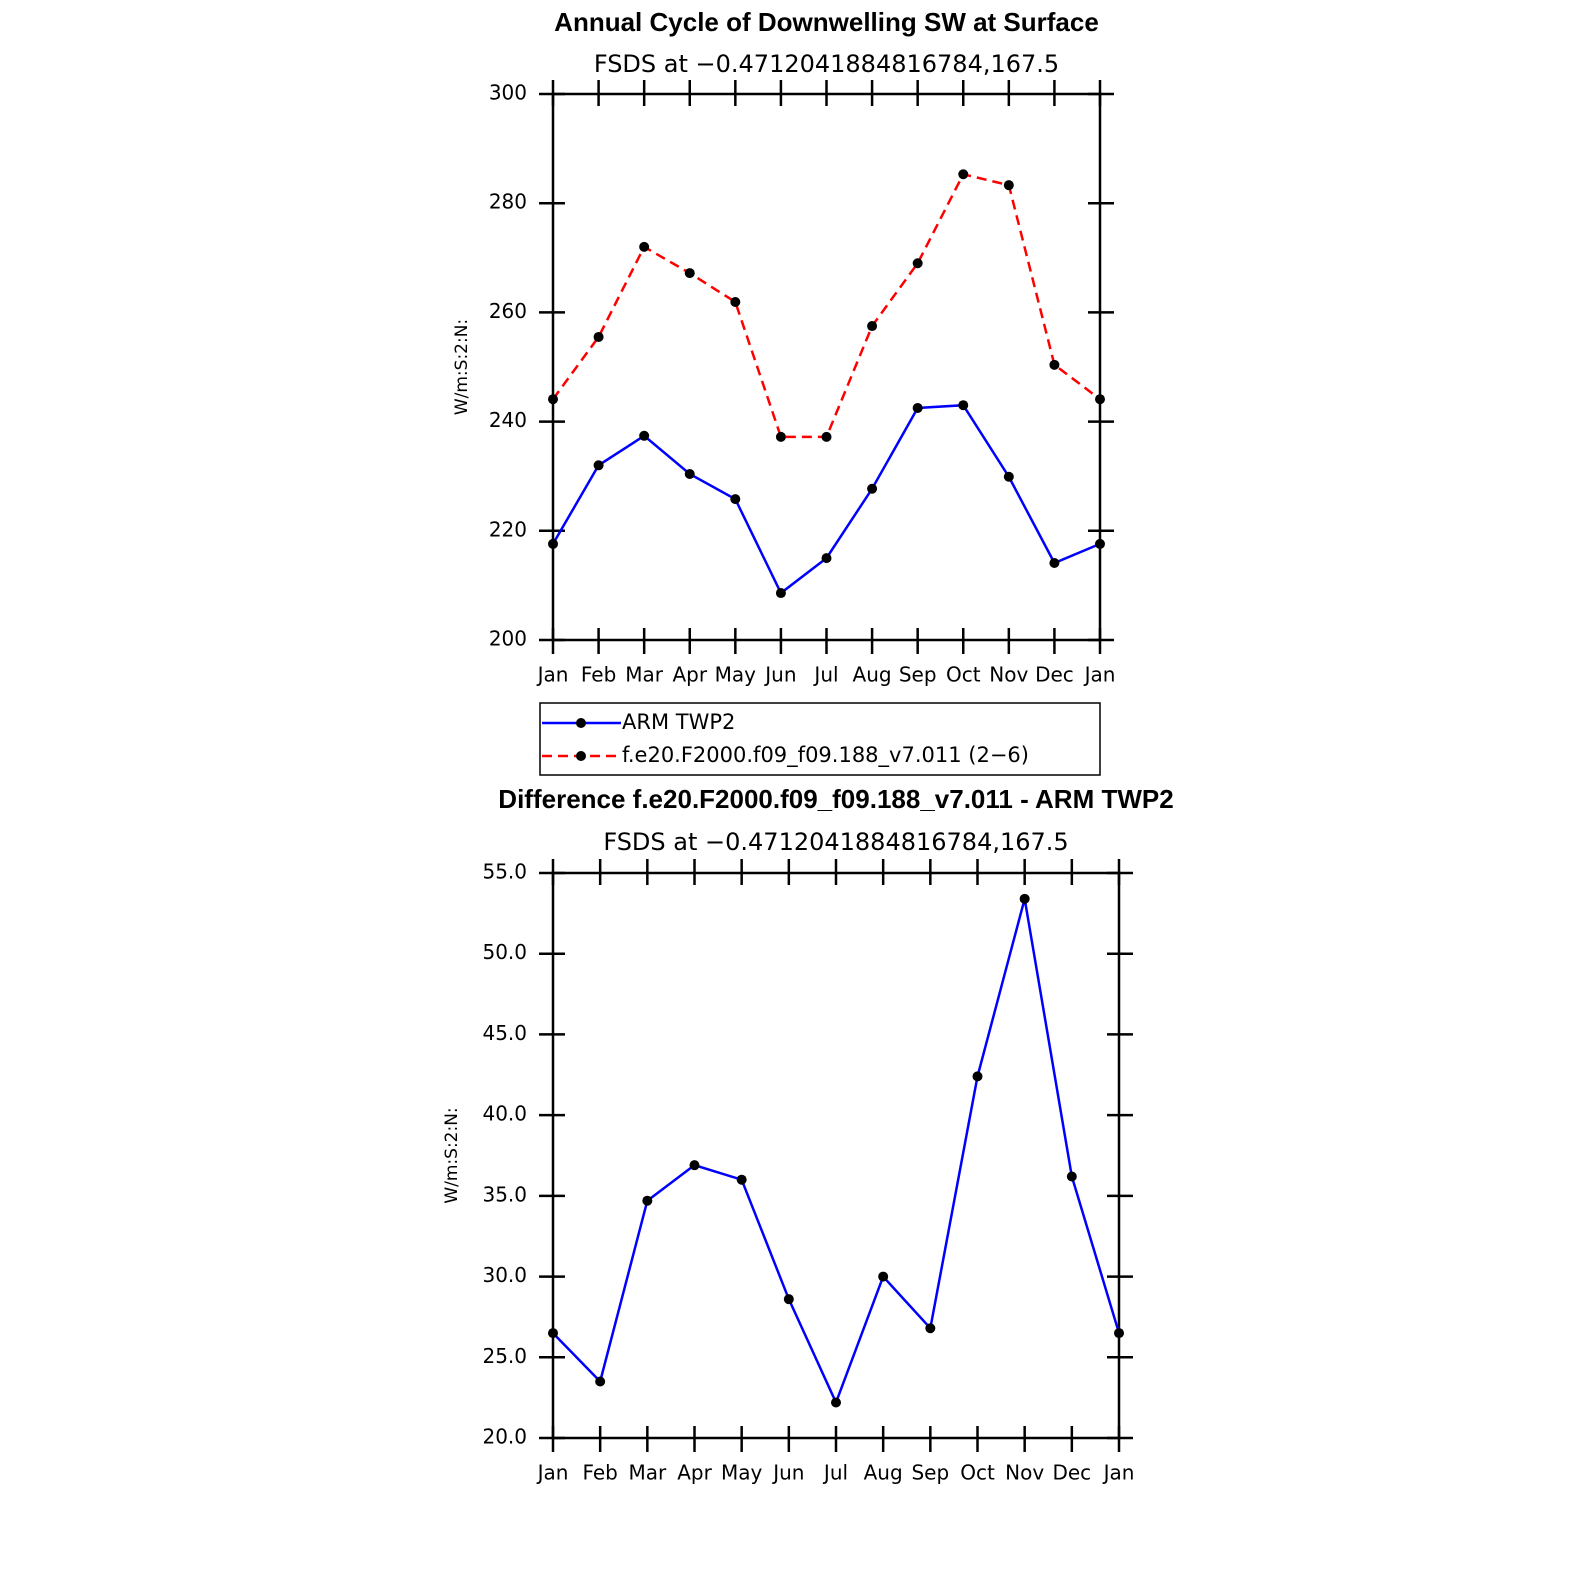 The width and height of the screenshot is (1574, 1574). I want to click on y-tick-label: 220, so click(508, 529).